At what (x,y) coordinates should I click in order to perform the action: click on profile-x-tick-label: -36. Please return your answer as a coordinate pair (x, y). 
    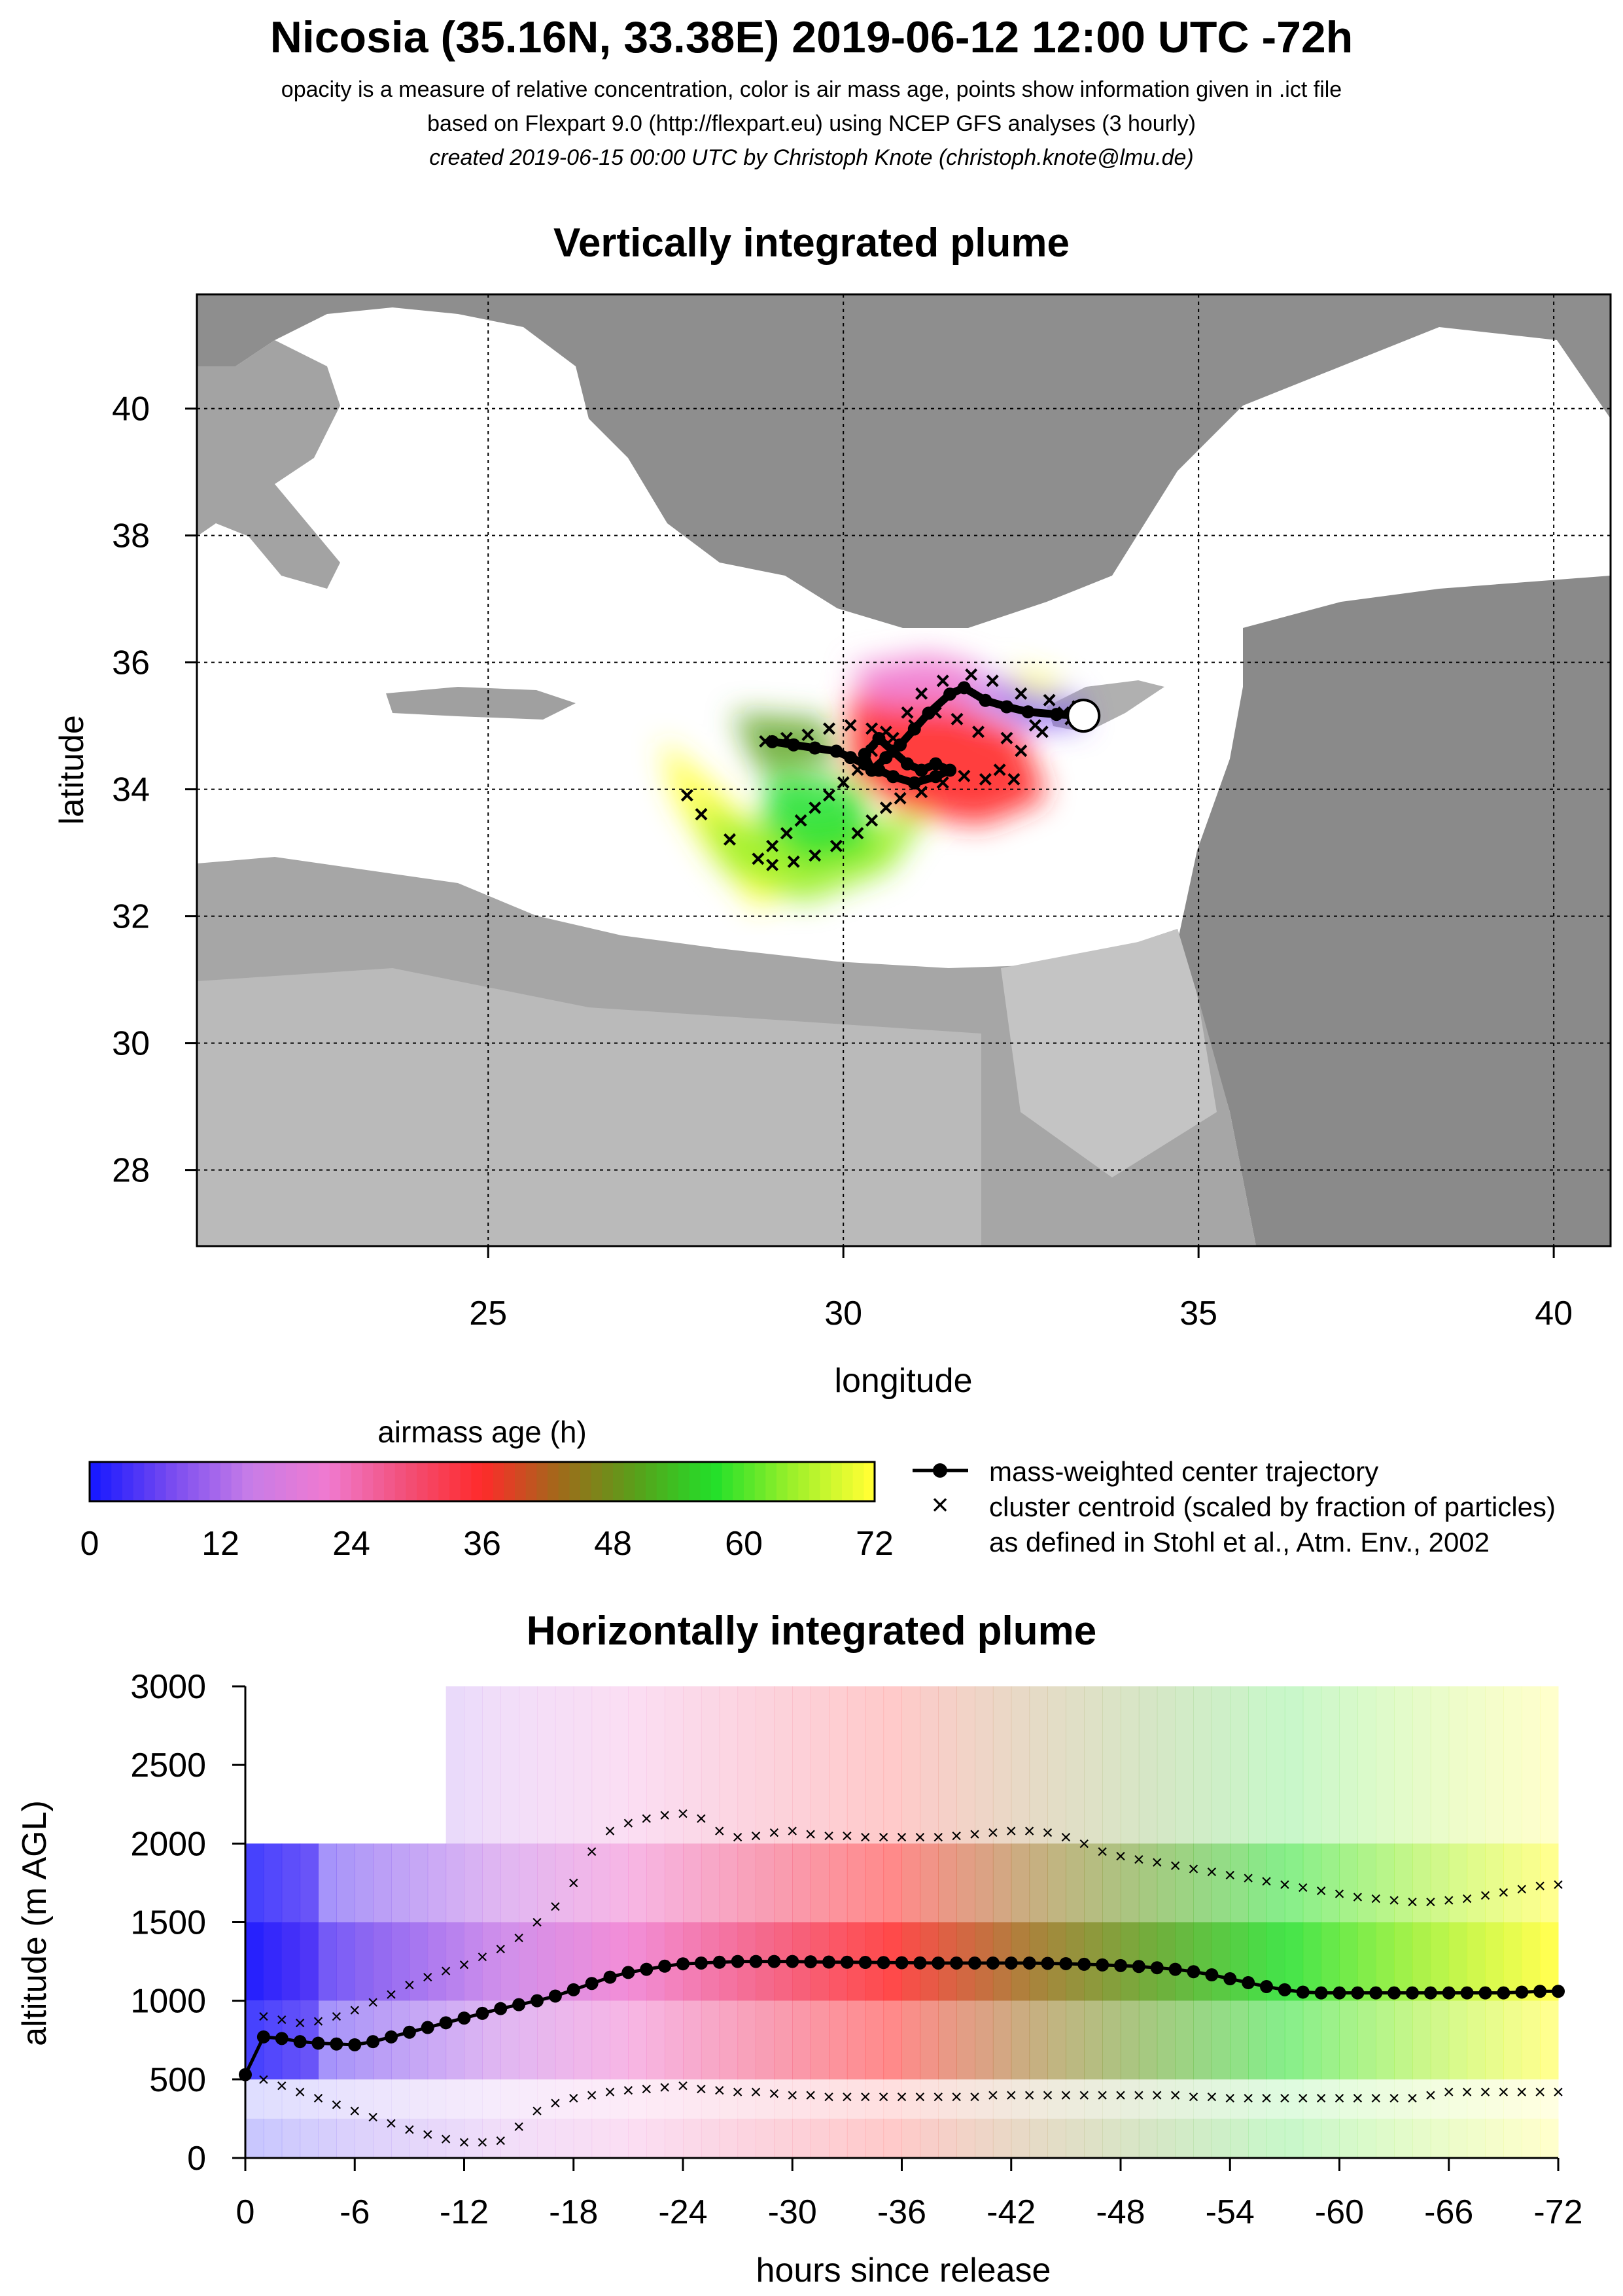
    Looking at the image, I should click on (901, 2212).